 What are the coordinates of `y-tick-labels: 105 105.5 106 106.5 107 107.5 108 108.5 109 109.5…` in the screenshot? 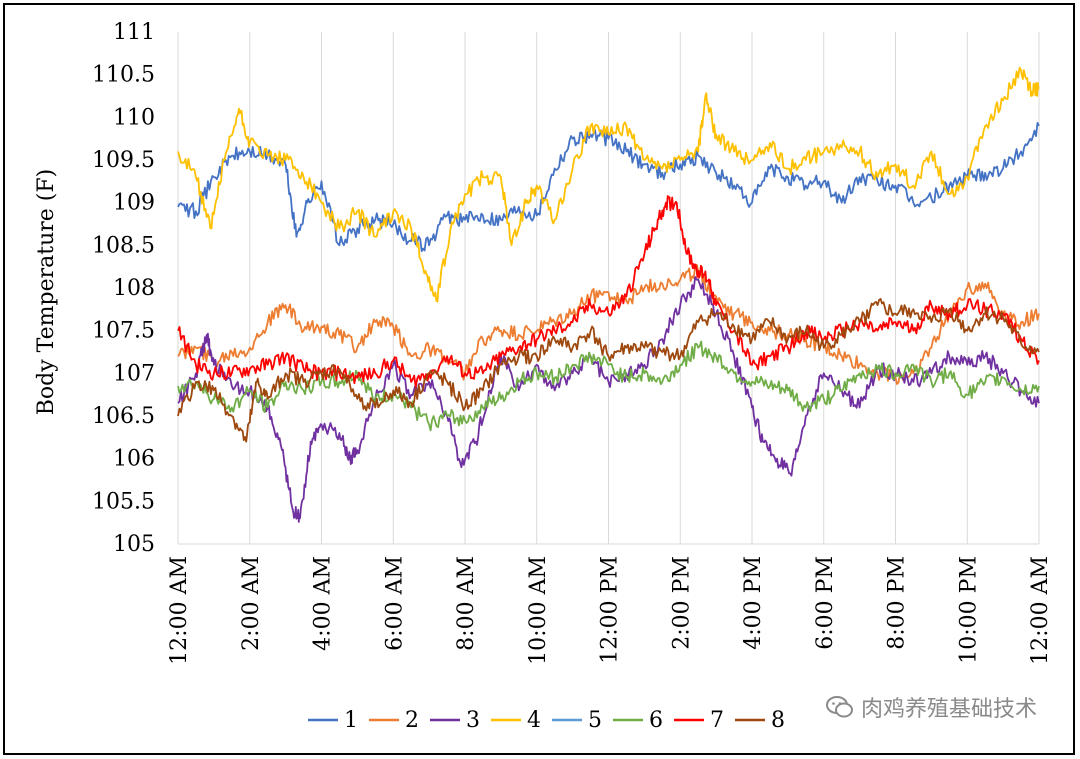 It's located at (123, 288).